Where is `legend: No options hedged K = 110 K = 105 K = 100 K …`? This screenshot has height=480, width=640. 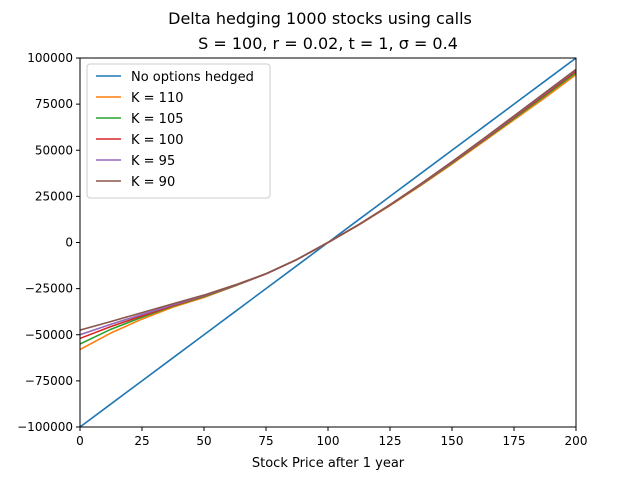
legend: No options hedged K = 110 K = 105 K = 100 K … is located at coordinates (178, 131).